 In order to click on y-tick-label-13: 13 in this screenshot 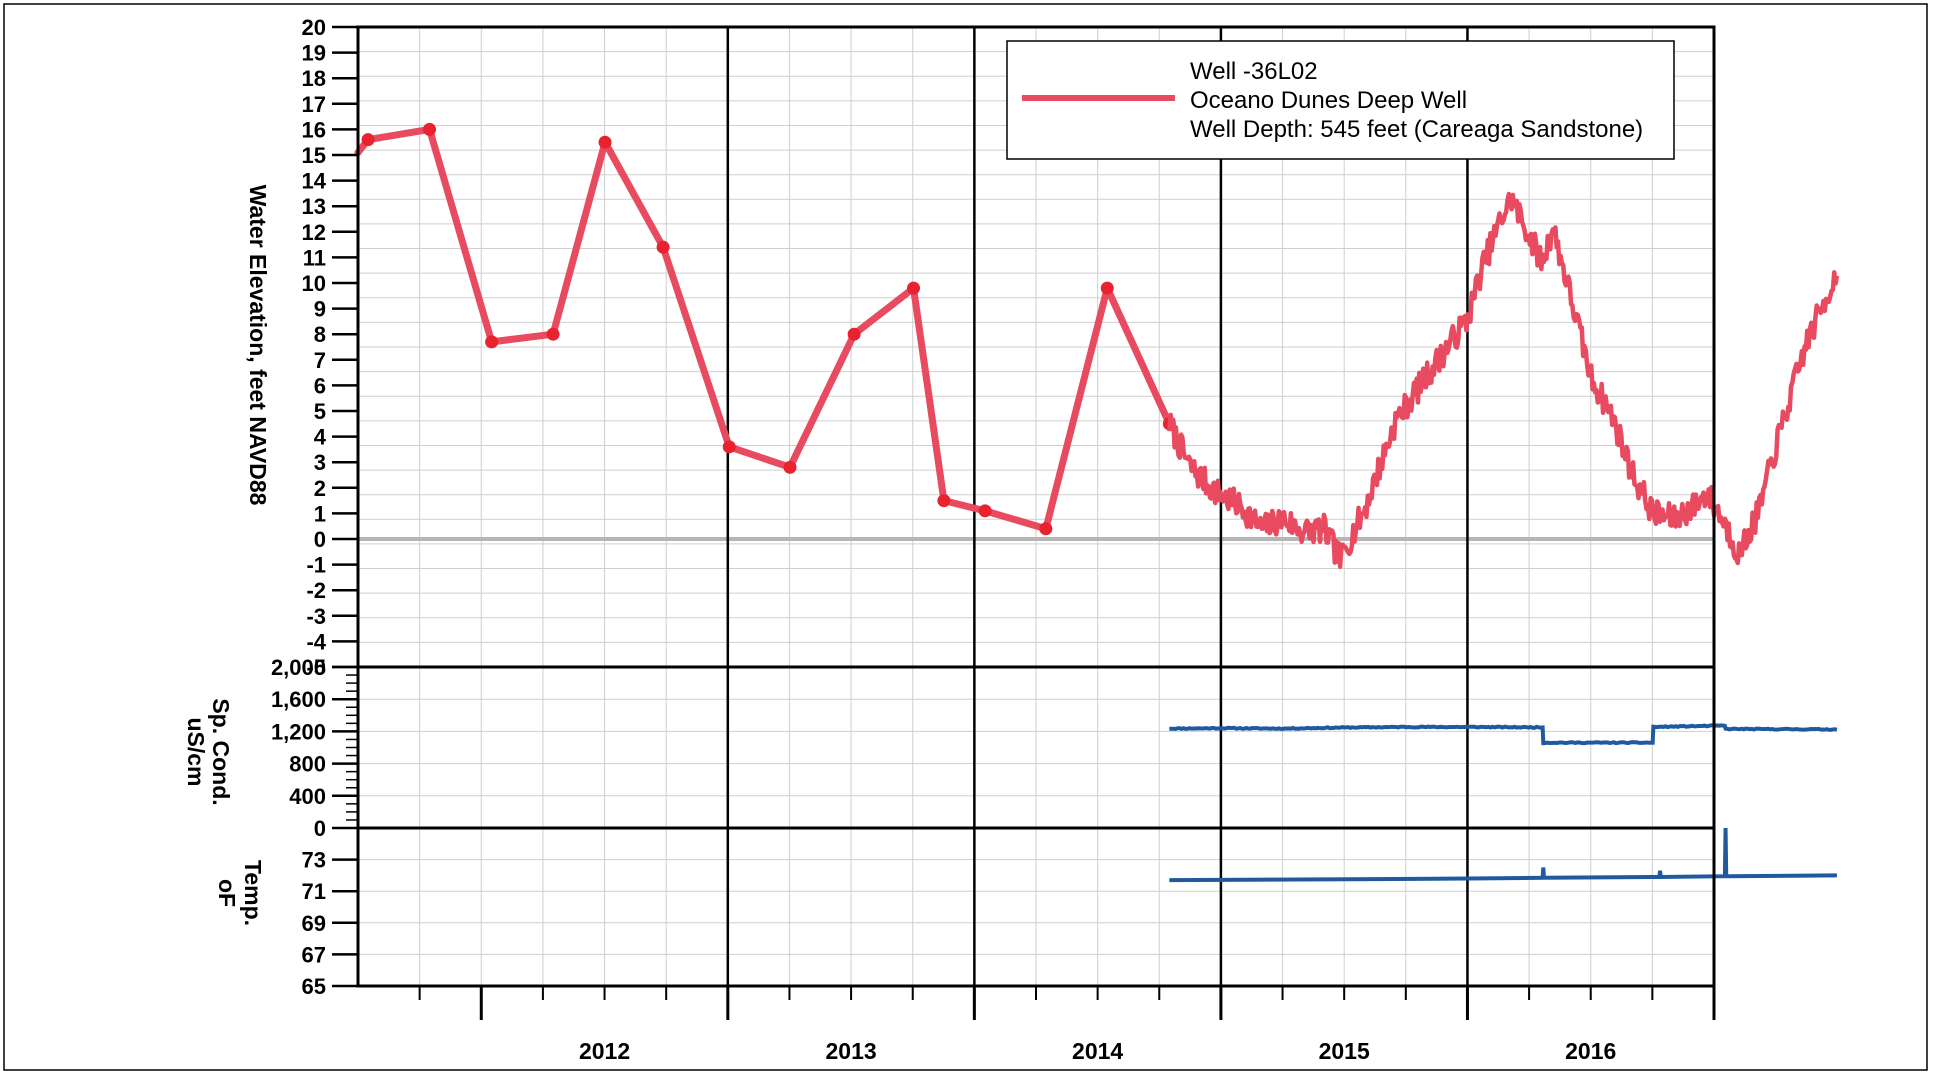, I will do `click(314, 206)`.